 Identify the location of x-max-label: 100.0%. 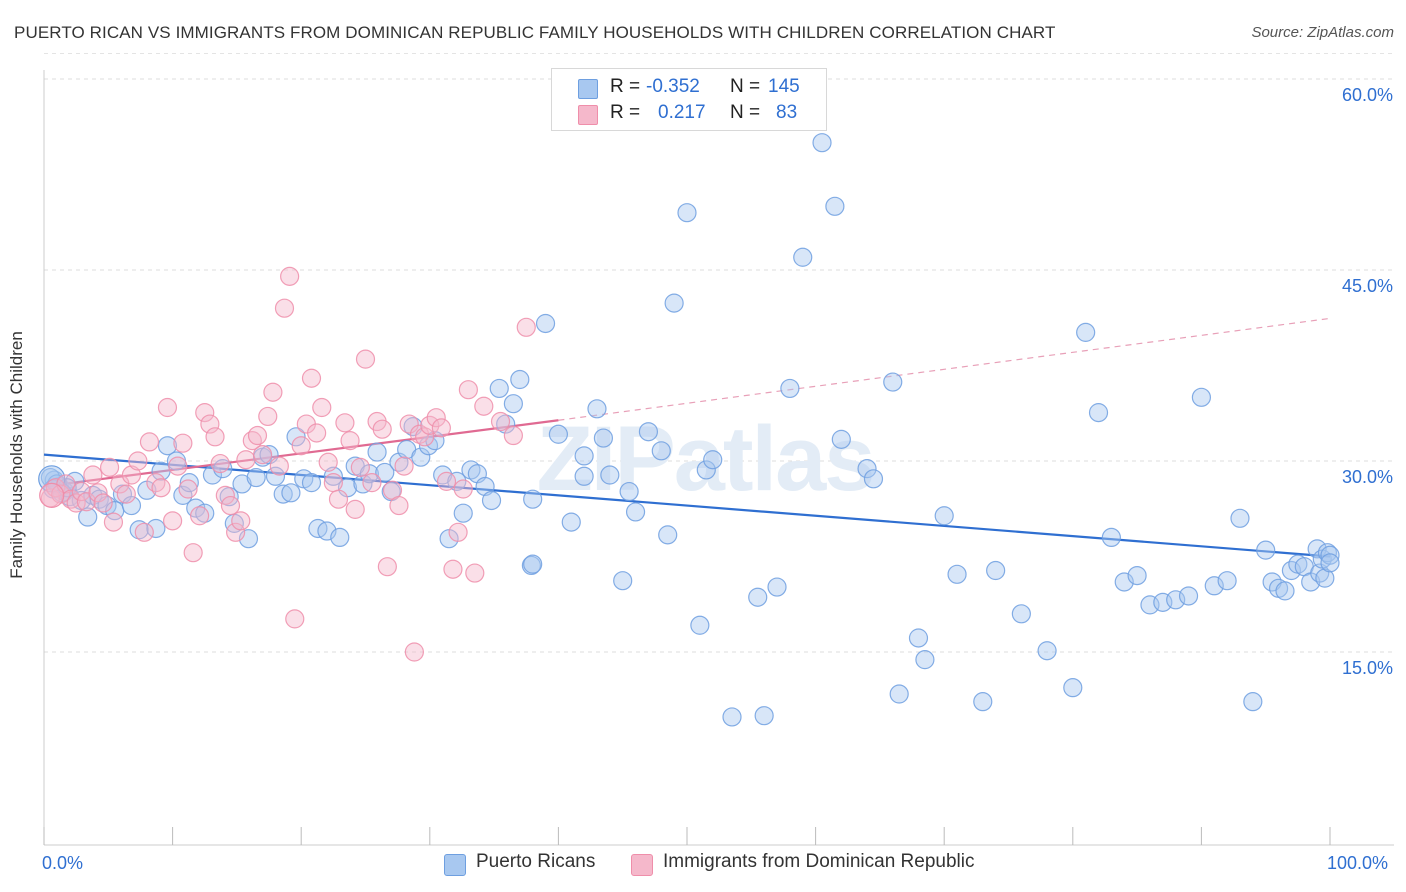
(1358, 863).